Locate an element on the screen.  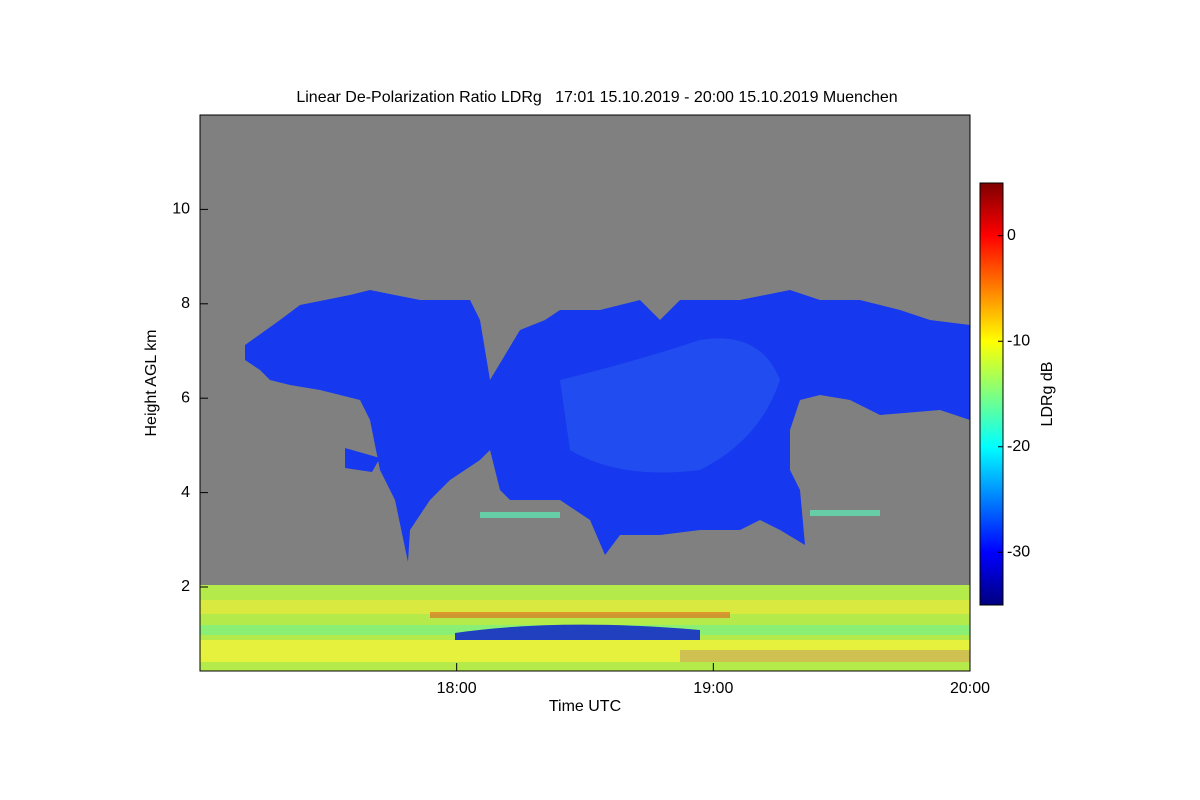
x-tick-label: 18:00 is located at coordinates (457, 688).